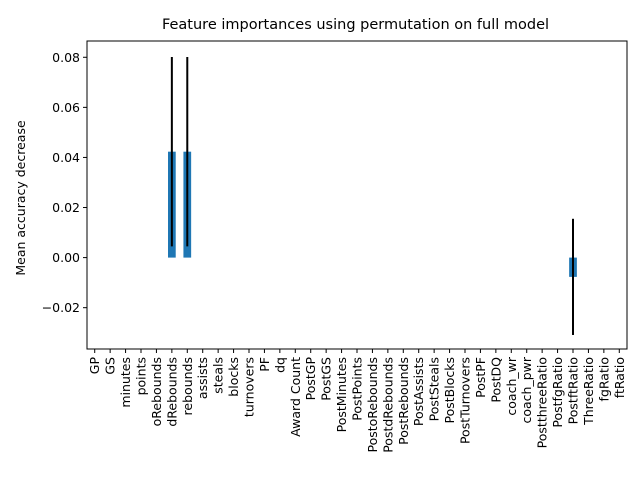 The height and width of the screenshot is (480, 640). Describe the element at coordinates (387, 405) in the screenshot. I see `x-tick-label: PostdRebounds` at that location.